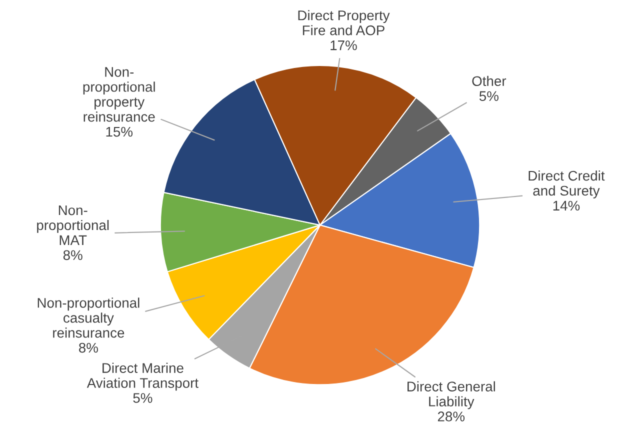  Describe the element at coordinates (73, 225) in the screenshot. I see `slice-label: Non- proportional MAT` at that location.